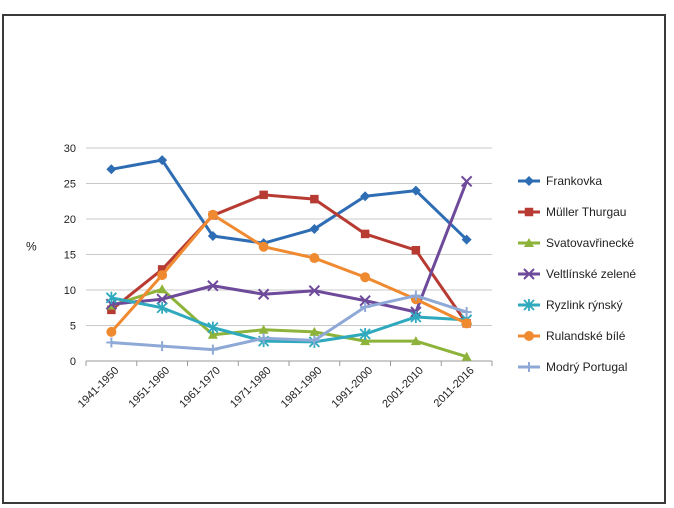 The height and width of the screenshot is (508, 674). I want to click on x-tick-label: 1951-1960, so click(150, 388).